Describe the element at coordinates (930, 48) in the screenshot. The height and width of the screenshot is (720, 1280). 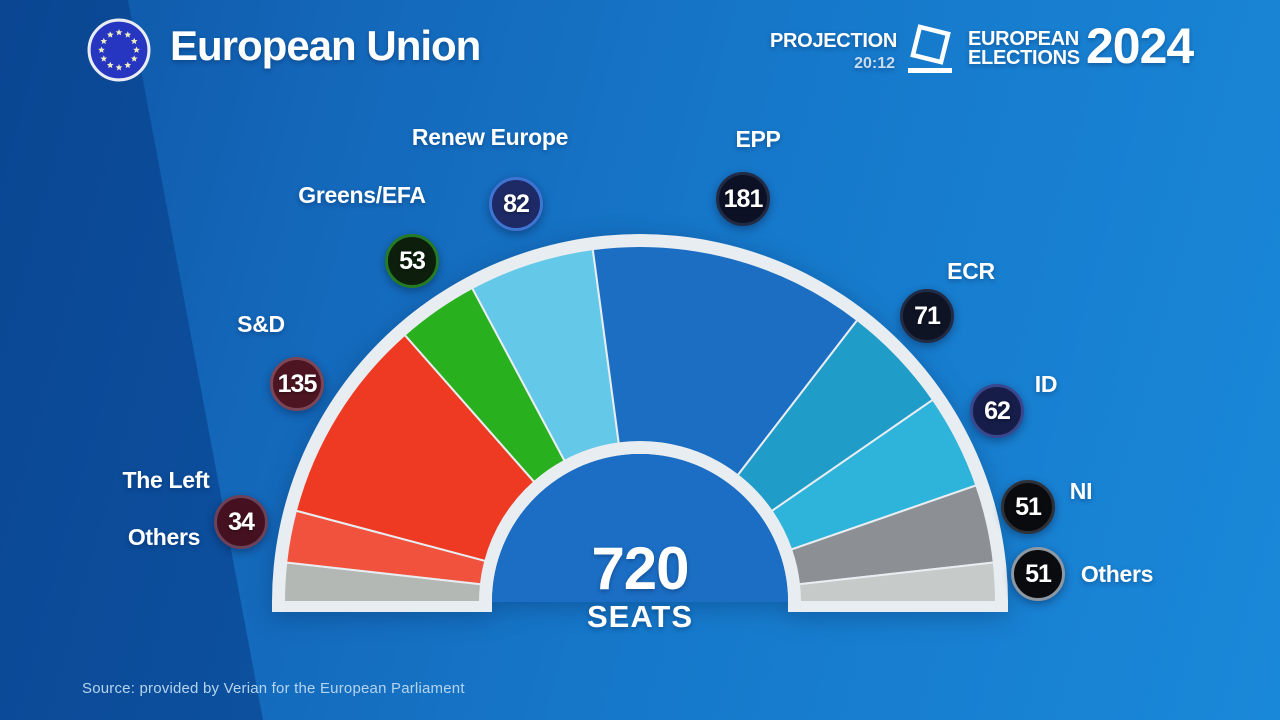
I see `ballot-box-icon` at that location.